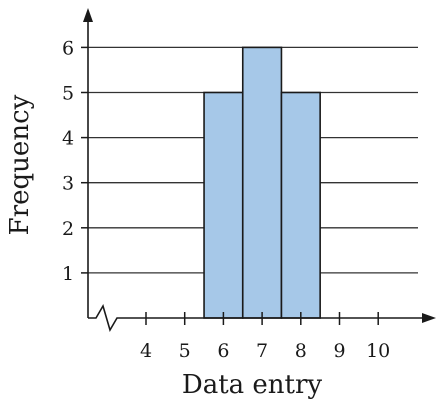  Describe the element at coordinates (68, 274) in the screenshot. I see `y-tick-label-1: 1` at that location.